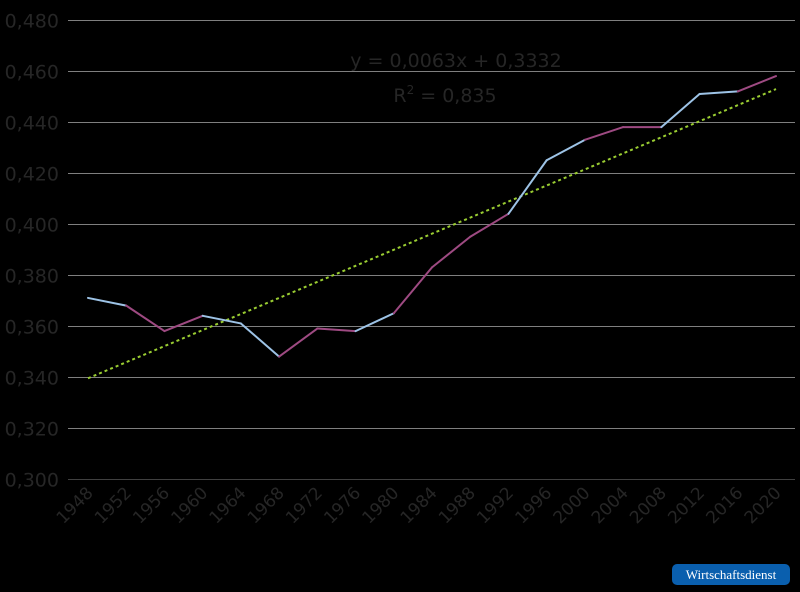  What do you see at coordinates (455, 61) in the screenshot?
I see `trend-equation: y = 0,0063x + 0,3332` at bounding box center [455, 61].